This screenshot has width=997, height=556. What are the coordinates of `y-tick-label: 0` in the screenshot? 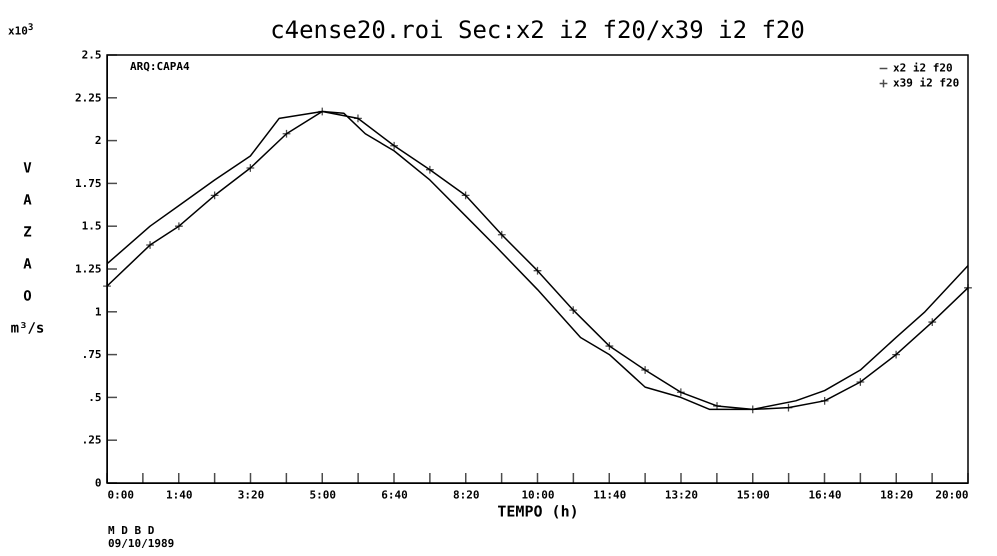 It's located at (98, 483).